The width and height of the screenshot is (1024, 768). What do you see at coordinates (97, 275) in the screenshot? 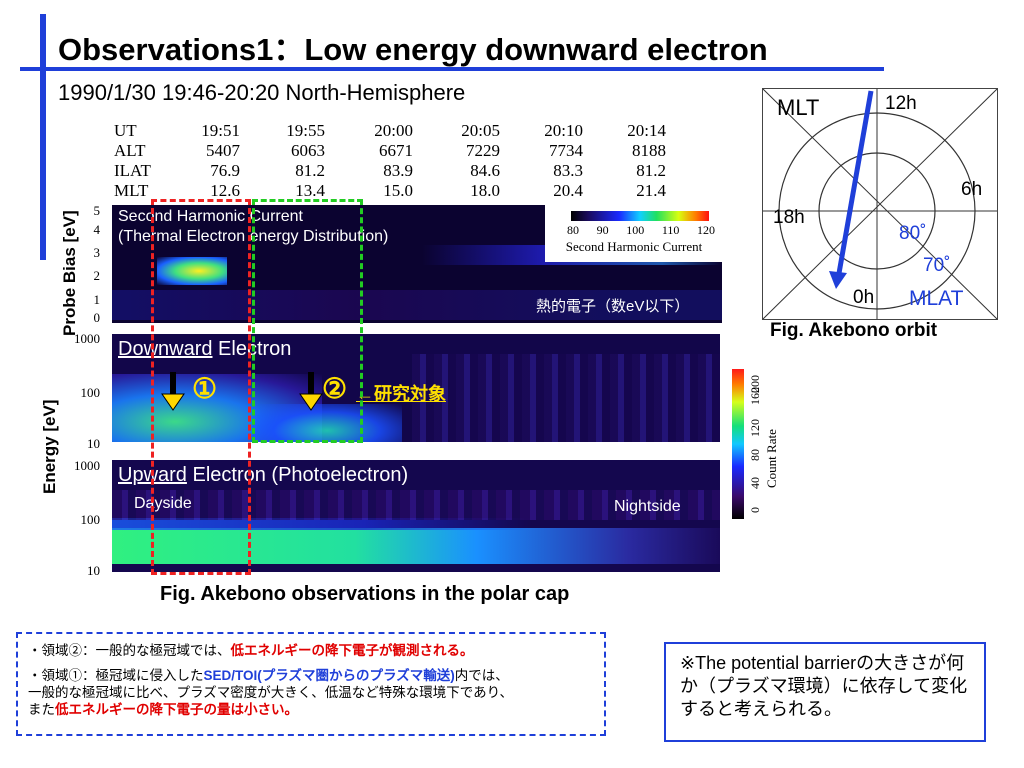
I see `y-tick: 2` at bounding box center [97, 275].